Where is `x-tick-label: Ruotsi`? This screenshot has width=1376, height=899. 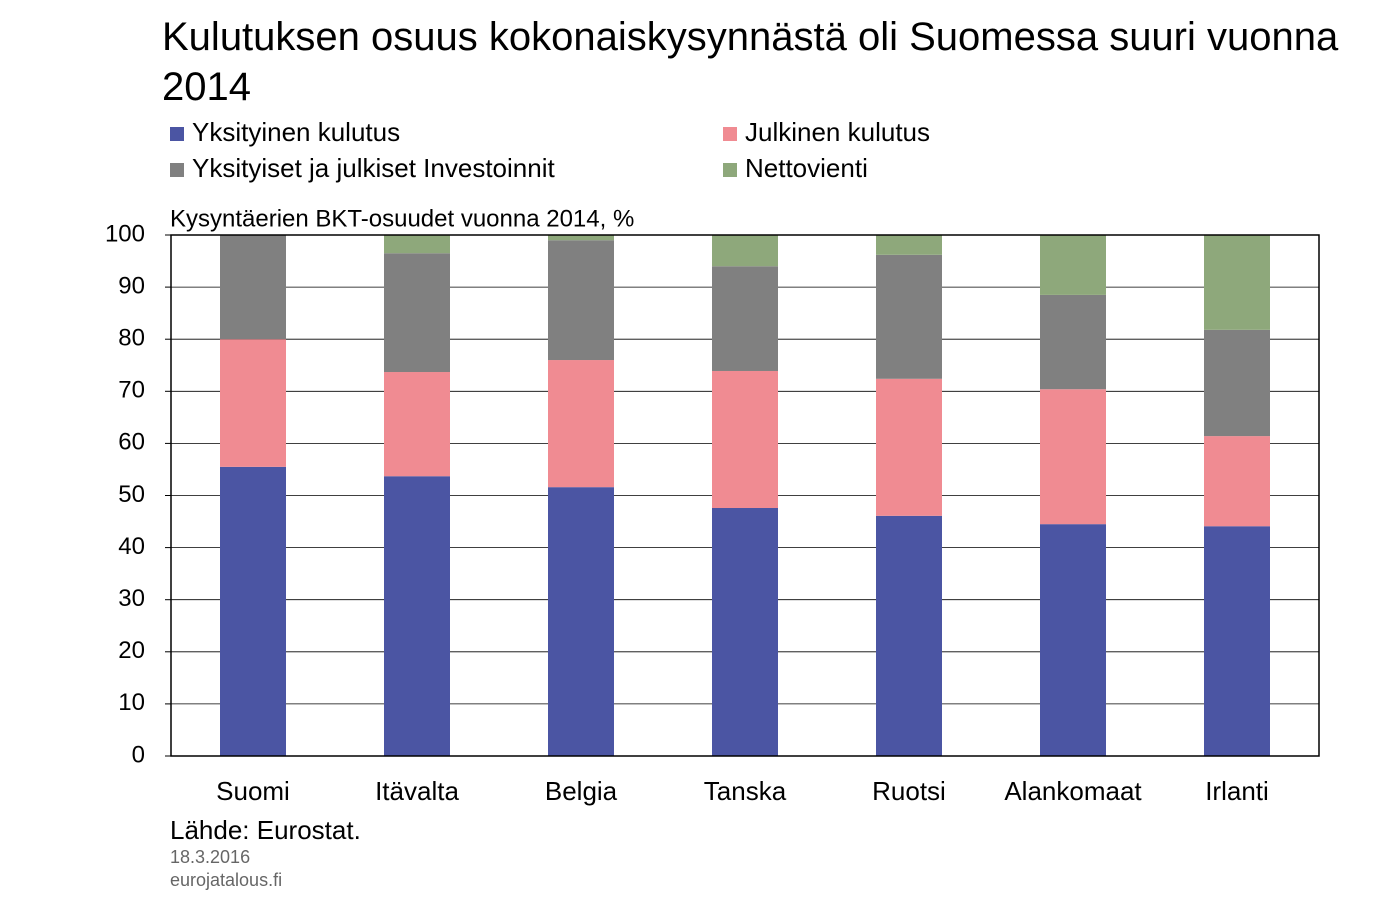 x-tick-label: Ruotsi is located at coordinates (909, 791).